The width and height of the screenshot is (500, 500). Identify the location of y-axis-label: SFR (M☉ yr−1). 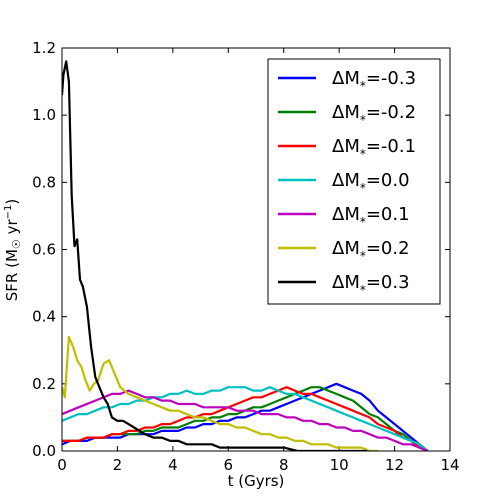
(13, 250).